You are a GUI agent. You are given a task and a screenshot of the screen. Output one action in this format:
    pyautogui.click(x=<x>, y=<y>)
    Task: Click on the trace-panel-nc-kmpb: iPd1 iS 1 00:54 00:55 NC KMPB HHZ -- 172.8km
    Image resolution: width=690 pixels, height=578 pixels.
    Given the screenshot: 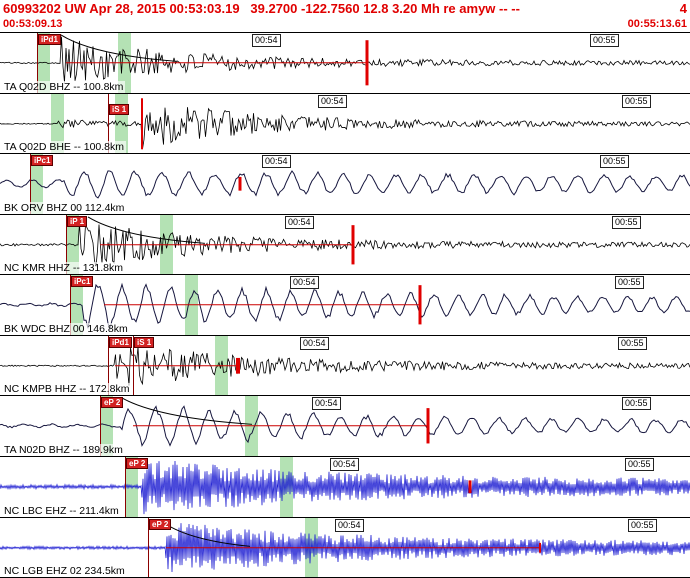 What is the action you would take?
    pyautogui.click(x=345, y=365)
    